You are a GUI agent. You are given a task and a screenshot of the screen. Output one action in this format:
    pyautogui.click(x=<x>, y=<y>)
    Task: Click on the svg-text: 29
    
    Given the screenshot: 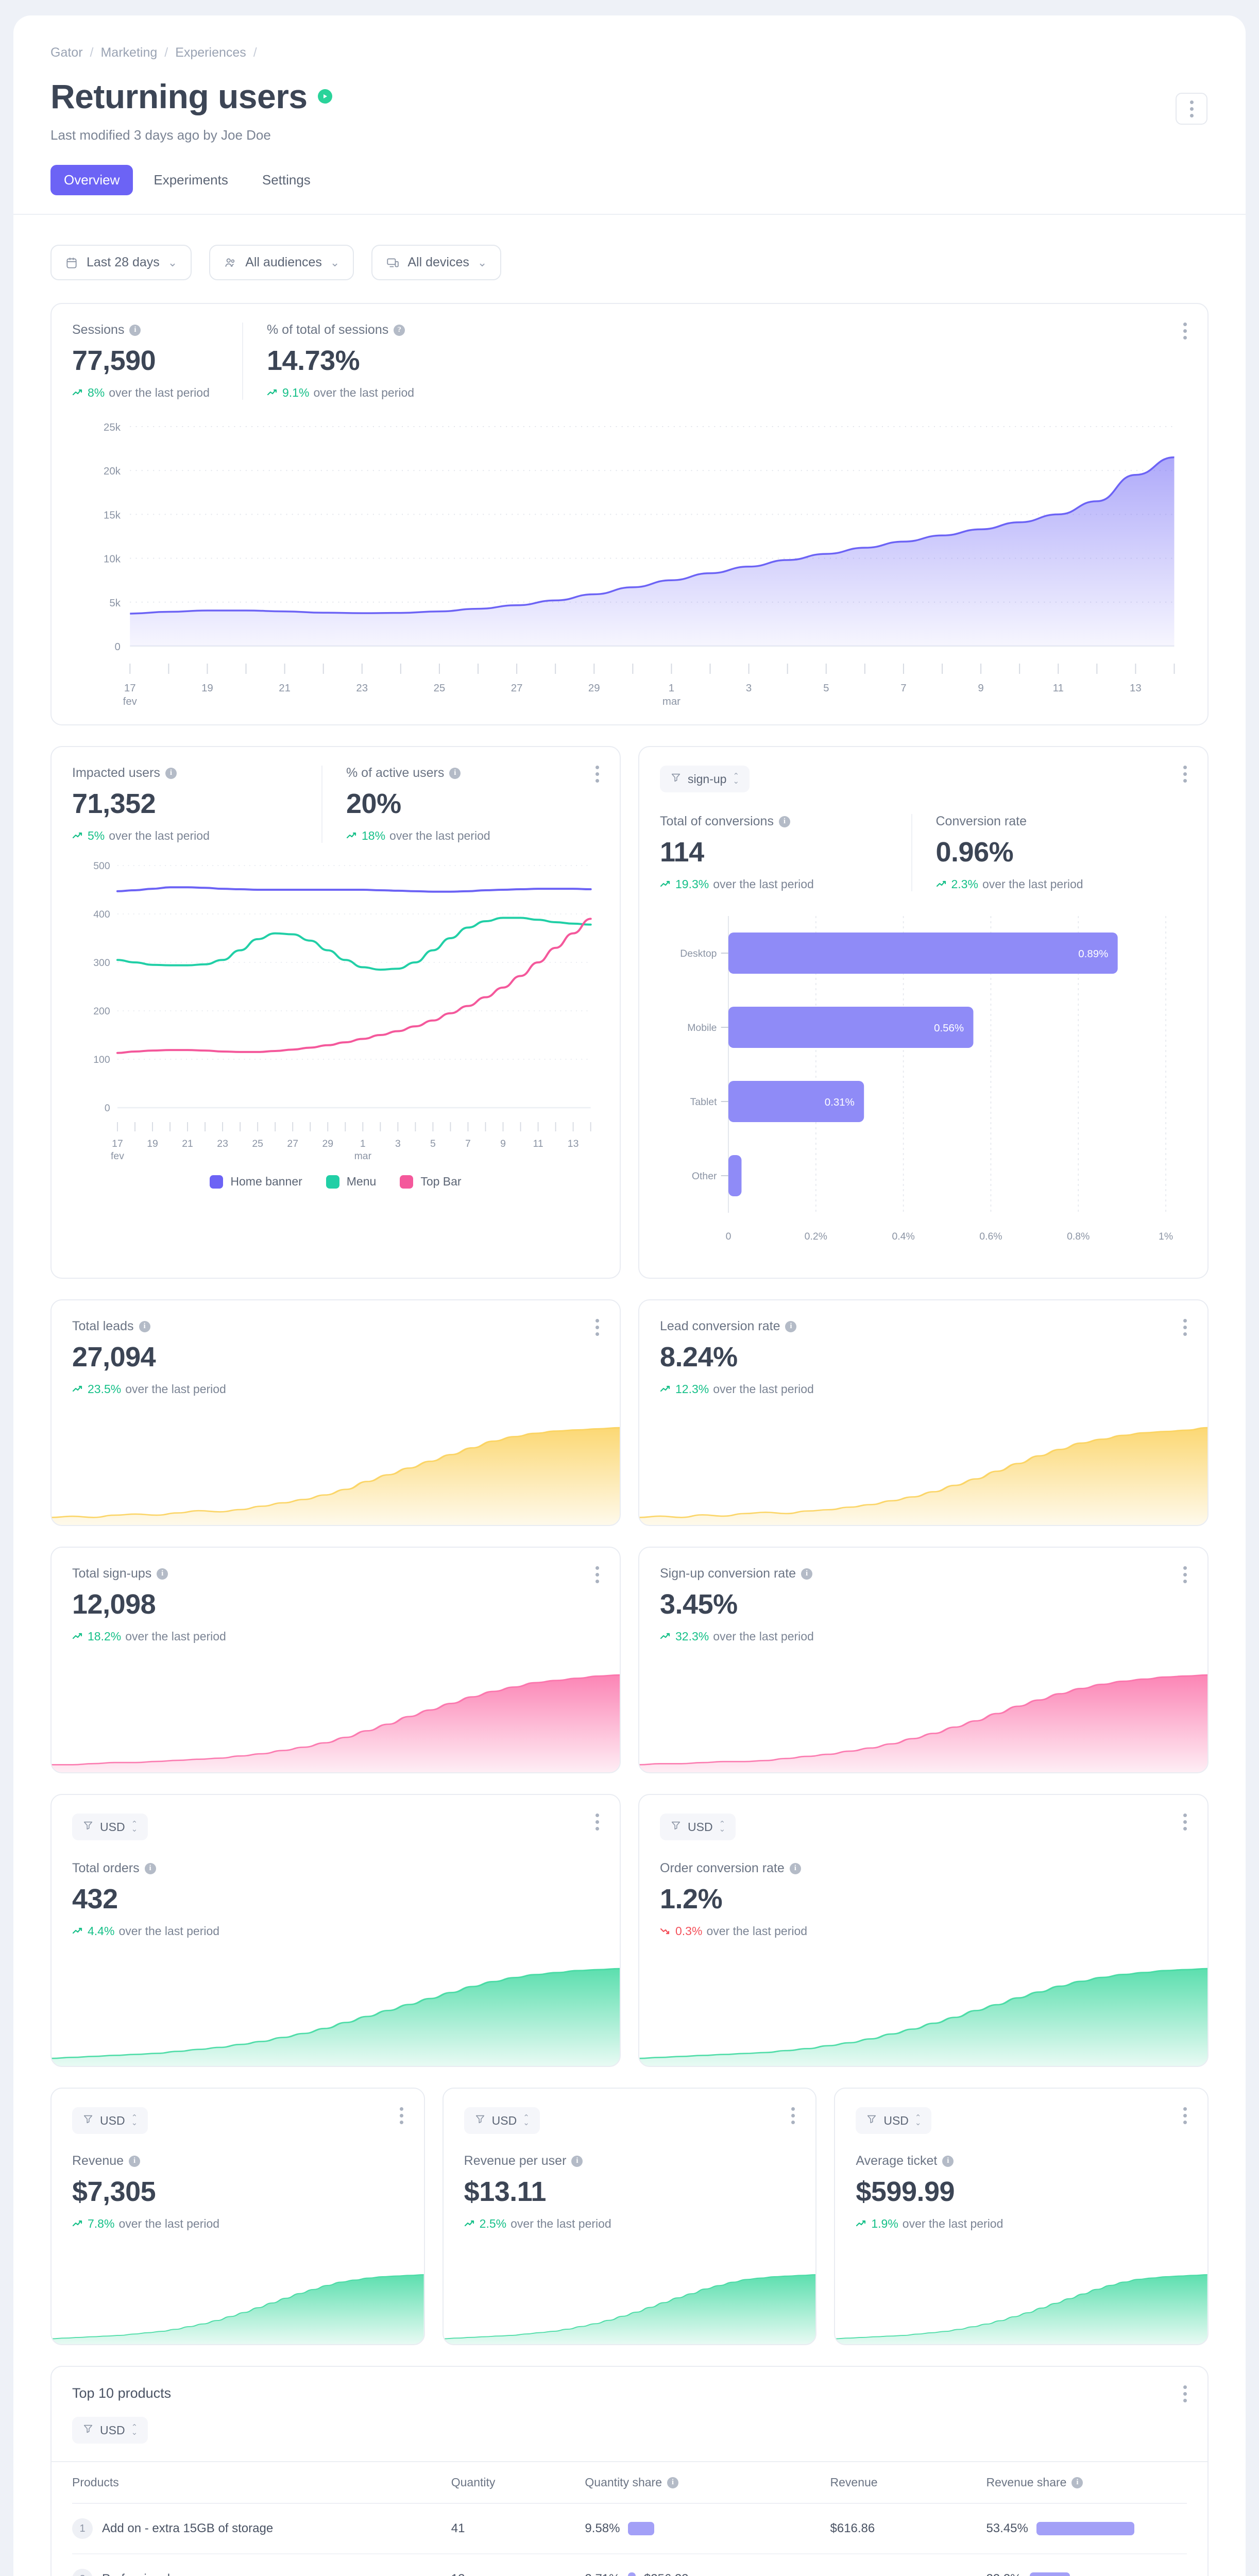 What is the action you would take?
    pyautogui.click(x=594, y=688)
    